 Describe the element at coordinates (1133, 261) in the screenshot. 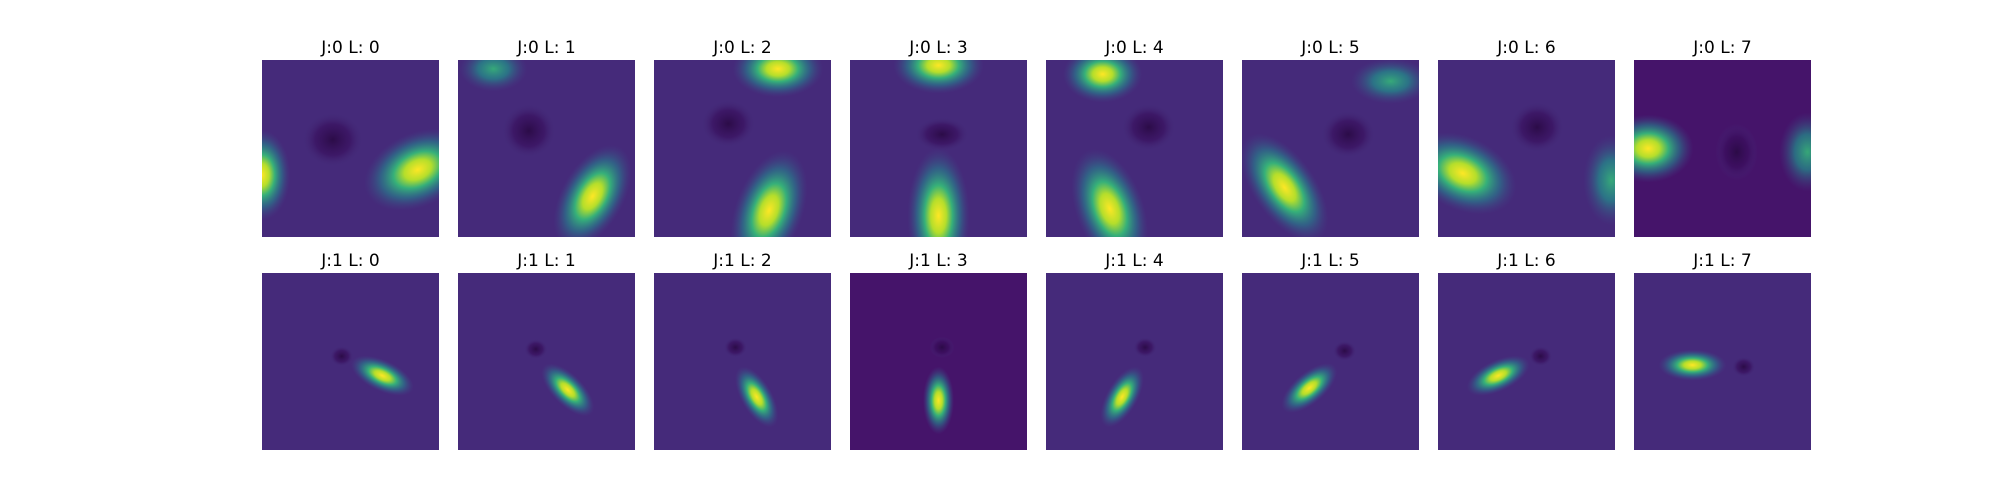

I see `panel-title: J:1 L: 4` at that location.